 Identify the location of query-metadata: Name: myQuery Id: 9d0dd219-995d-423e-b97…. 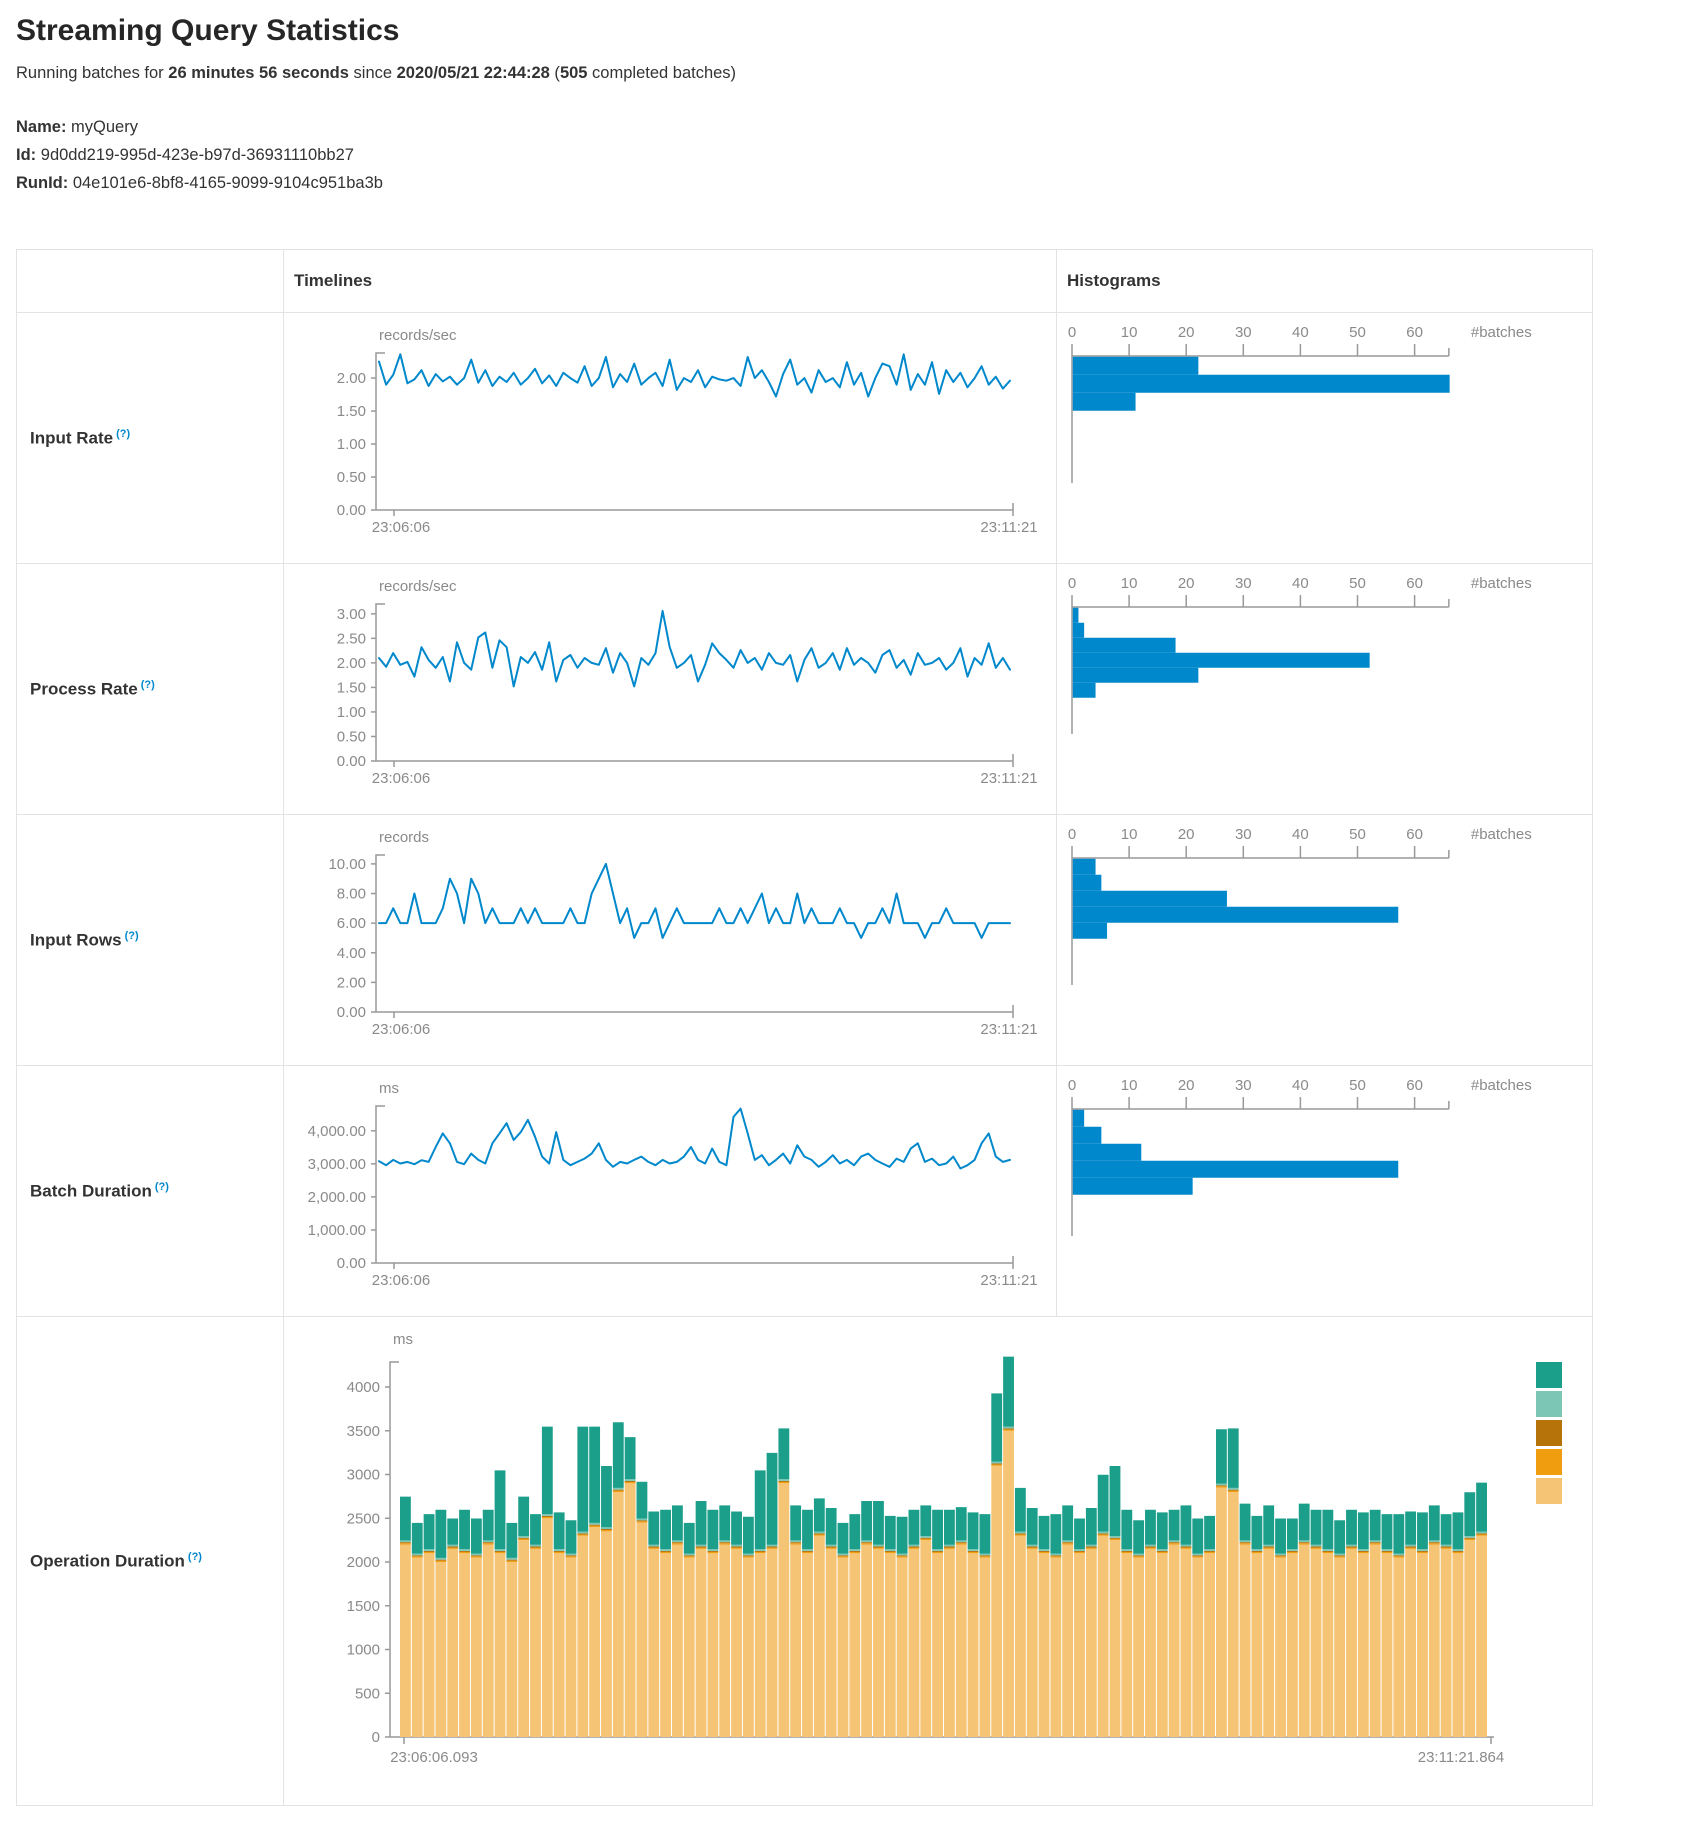
(854, 155).